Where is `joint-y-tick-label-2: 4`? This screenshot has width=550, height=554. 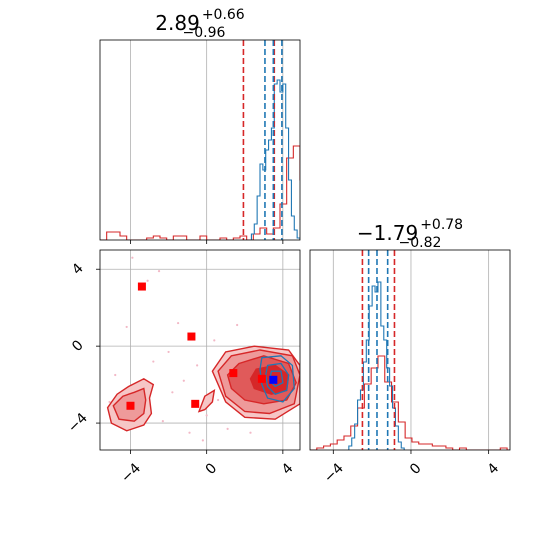
joint-y-tick-label-2: 4 is located at coordinates (78, 269).